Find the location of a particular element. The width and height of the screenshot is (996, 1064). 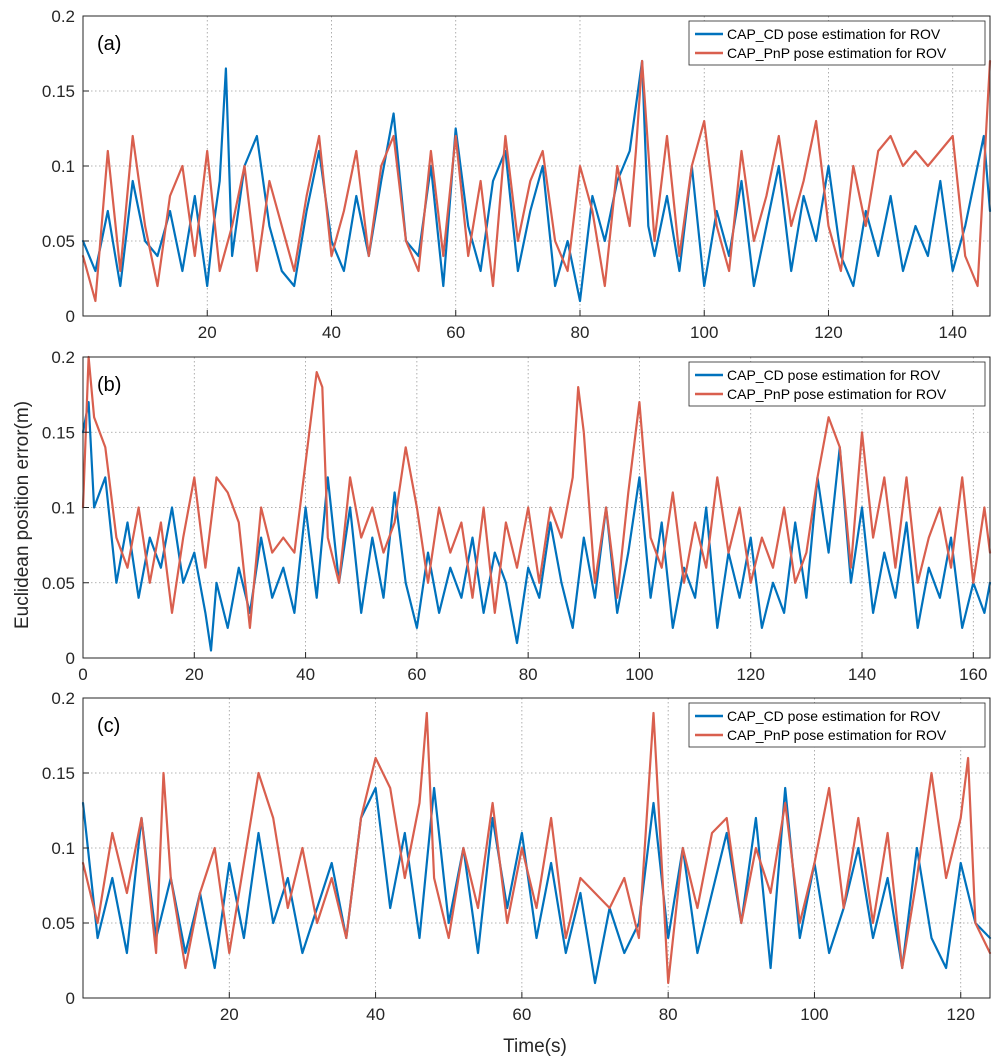

panel-label: (c) is located at coordinates (108, 726).